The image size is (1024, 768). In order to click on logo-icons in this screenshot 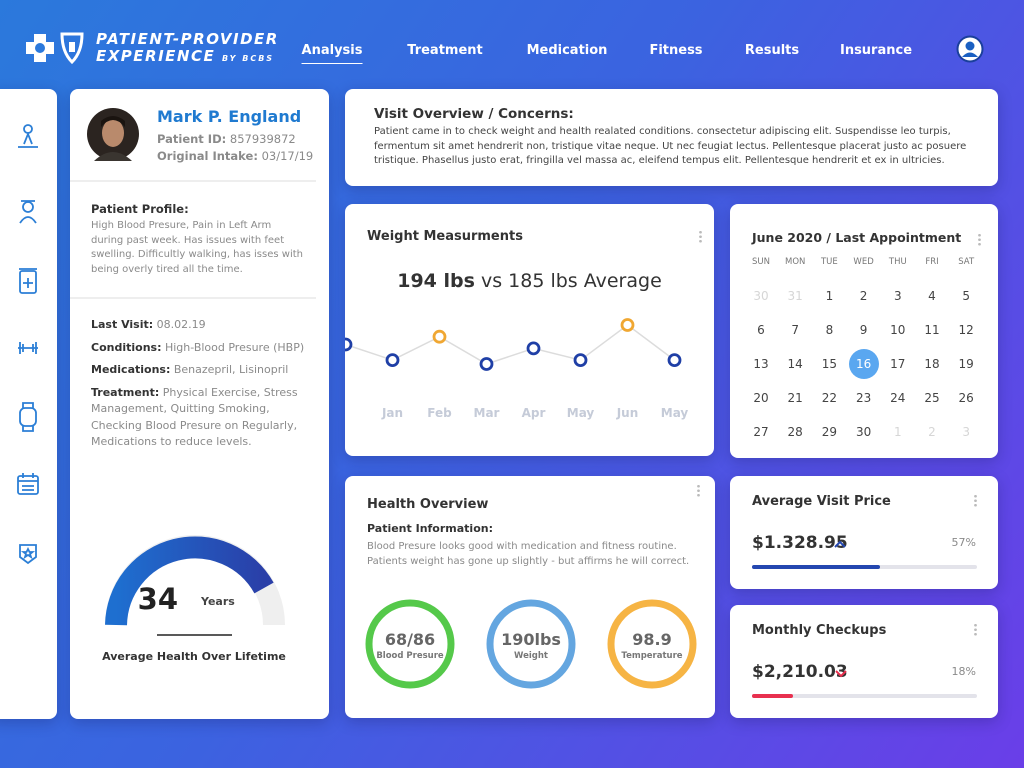, I will do `click(55, 48)`.